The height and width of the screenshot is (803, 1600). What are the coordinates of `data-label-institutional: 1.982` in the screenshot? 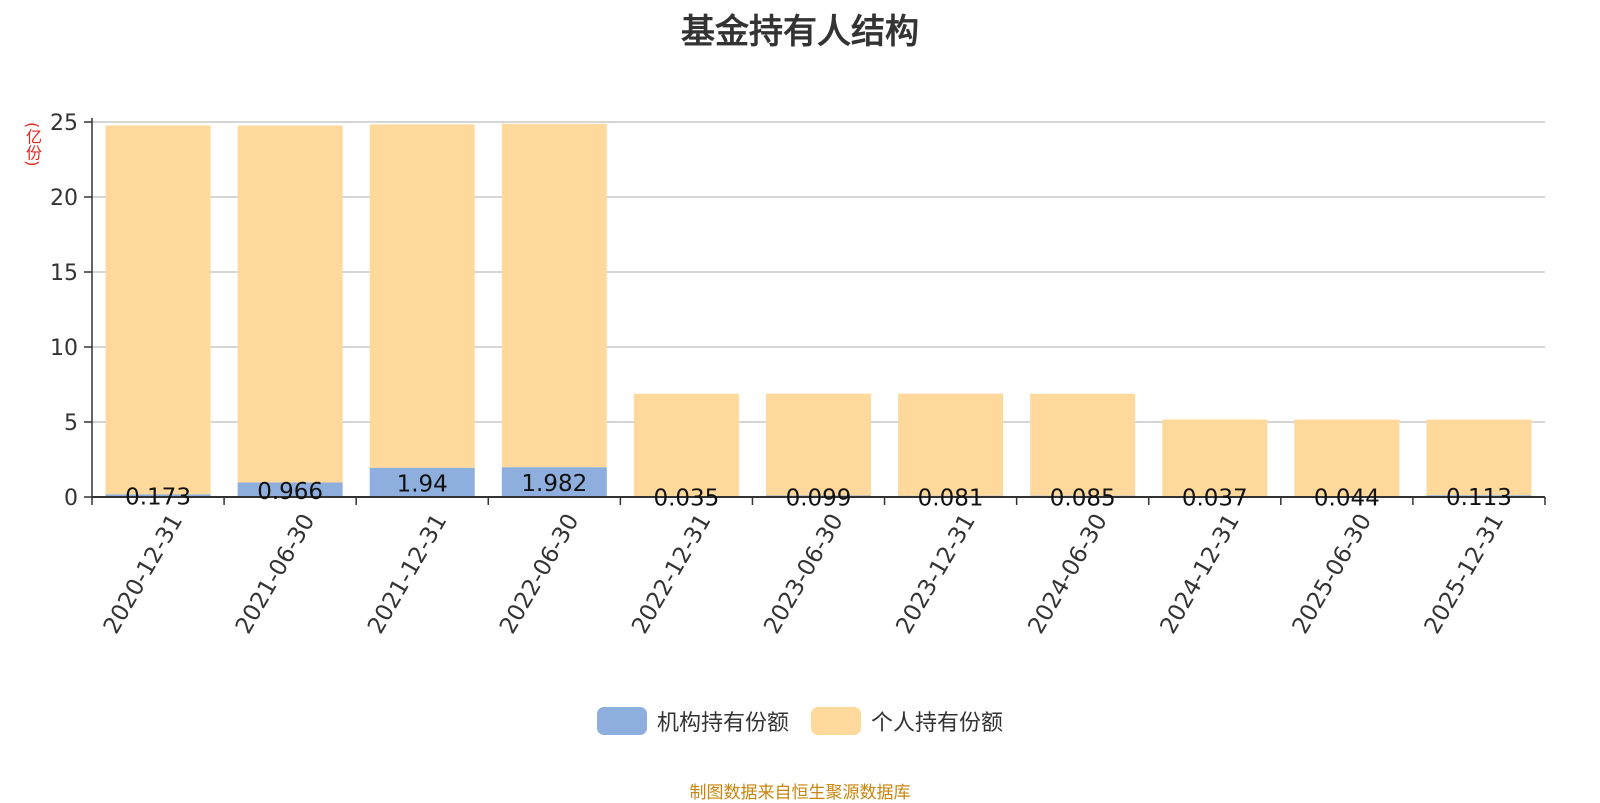 It's located at (554, 484).